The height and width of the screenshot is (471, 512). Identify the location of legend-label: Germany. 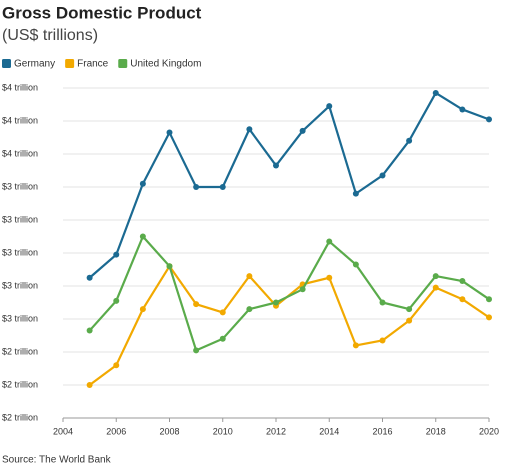
(34, 64).